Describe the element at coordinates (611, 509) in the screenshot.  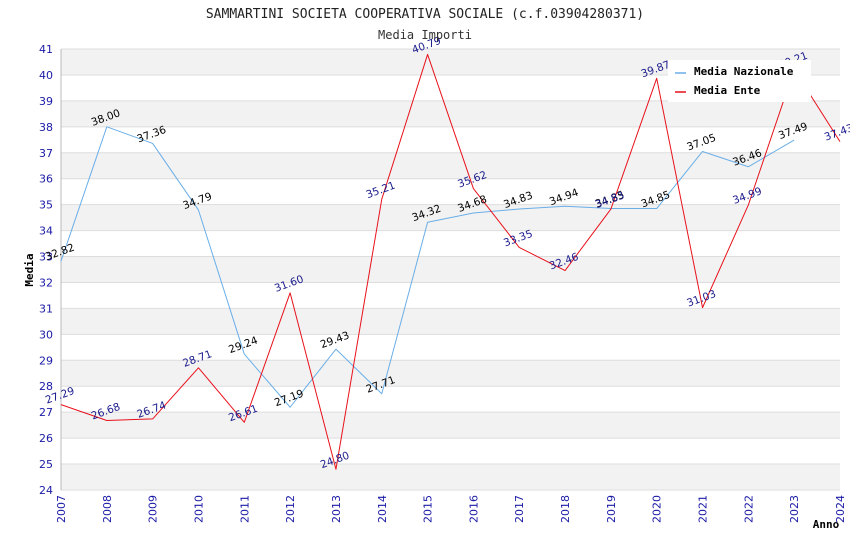
I see `x-tick-label: 2019` at that location.